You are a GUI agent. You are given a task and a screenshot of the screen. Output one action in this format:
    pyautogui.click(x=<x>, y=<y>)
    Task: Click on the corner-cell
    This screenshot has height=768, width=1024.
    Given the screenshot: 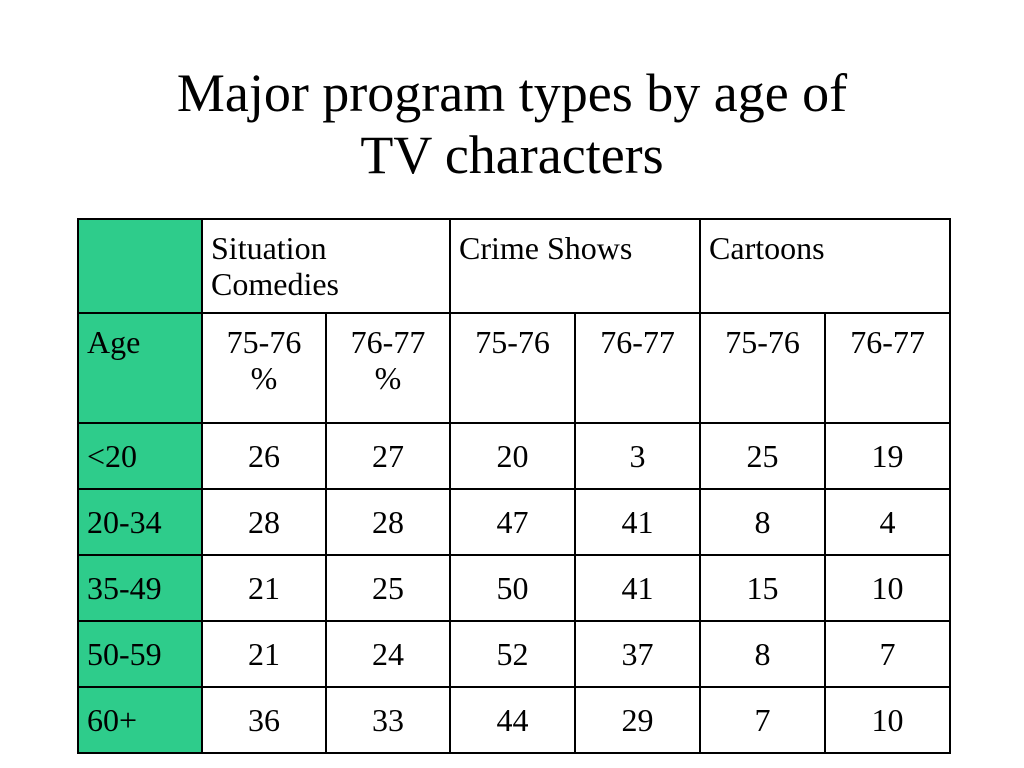 What is the action you would take?
    pyautogui.click(x=140, y=266)
    